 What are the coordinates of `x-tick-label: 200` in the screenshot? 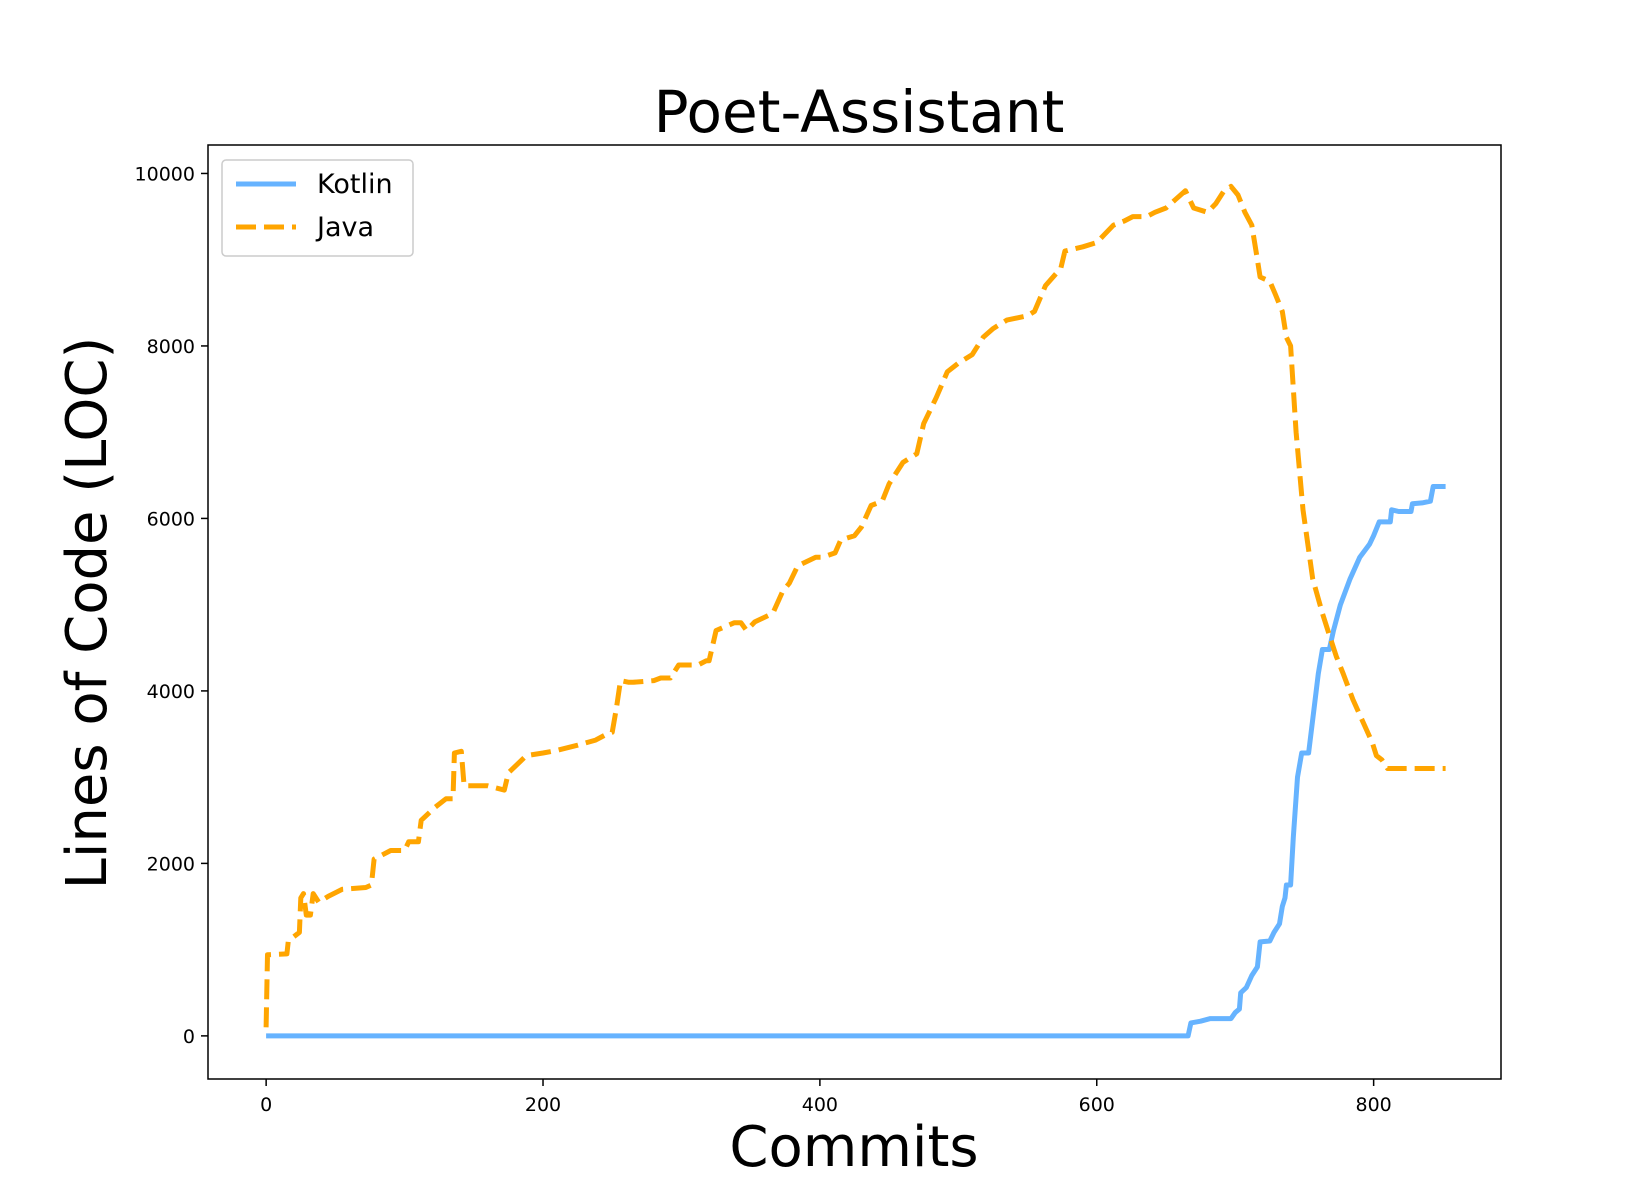 It's located at (543, 1105).